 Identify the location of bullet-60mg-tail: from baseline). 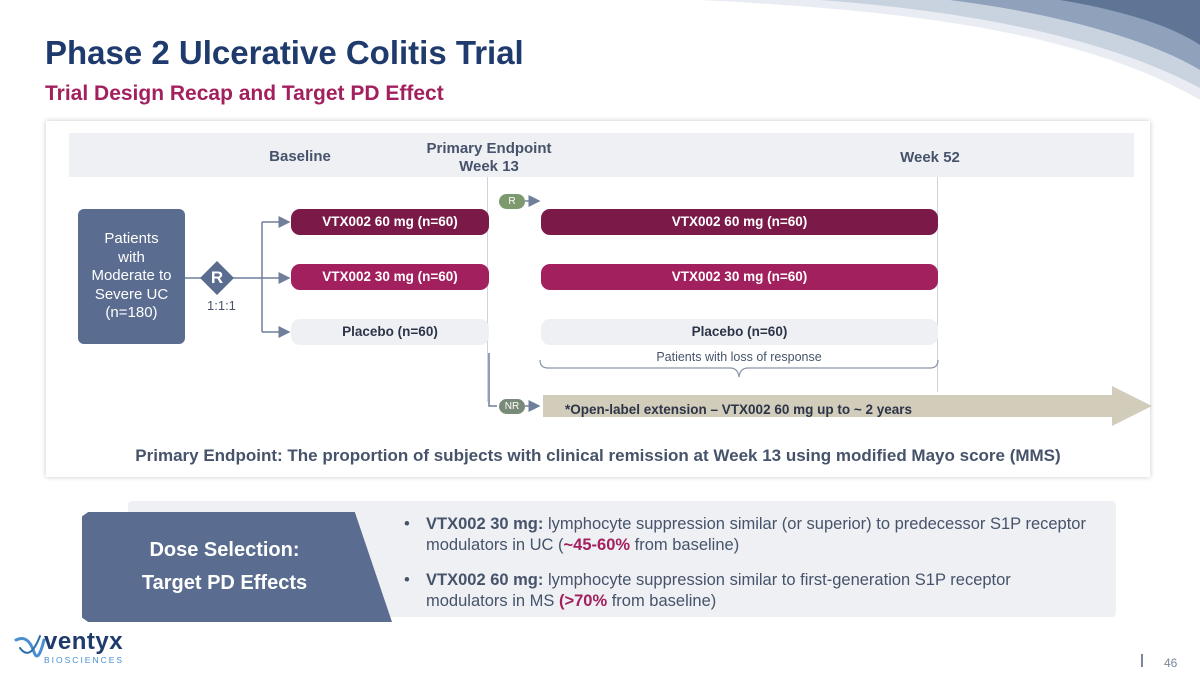
(662, 601).